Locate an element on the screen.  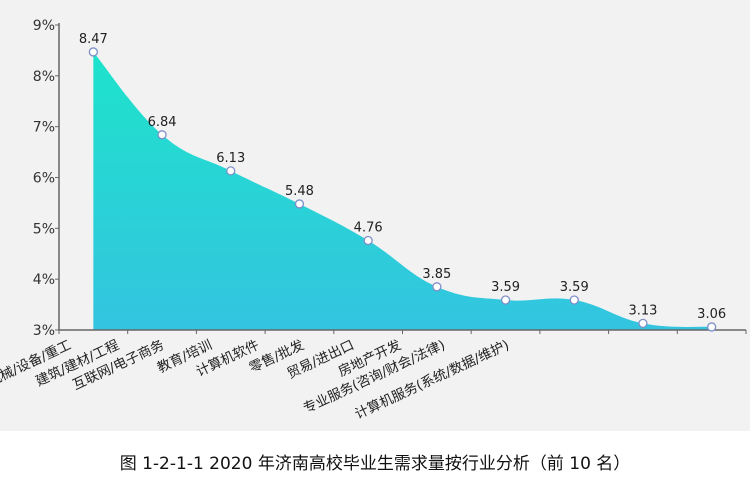
data-label: 6.13 is located at coordinates (230, 158).